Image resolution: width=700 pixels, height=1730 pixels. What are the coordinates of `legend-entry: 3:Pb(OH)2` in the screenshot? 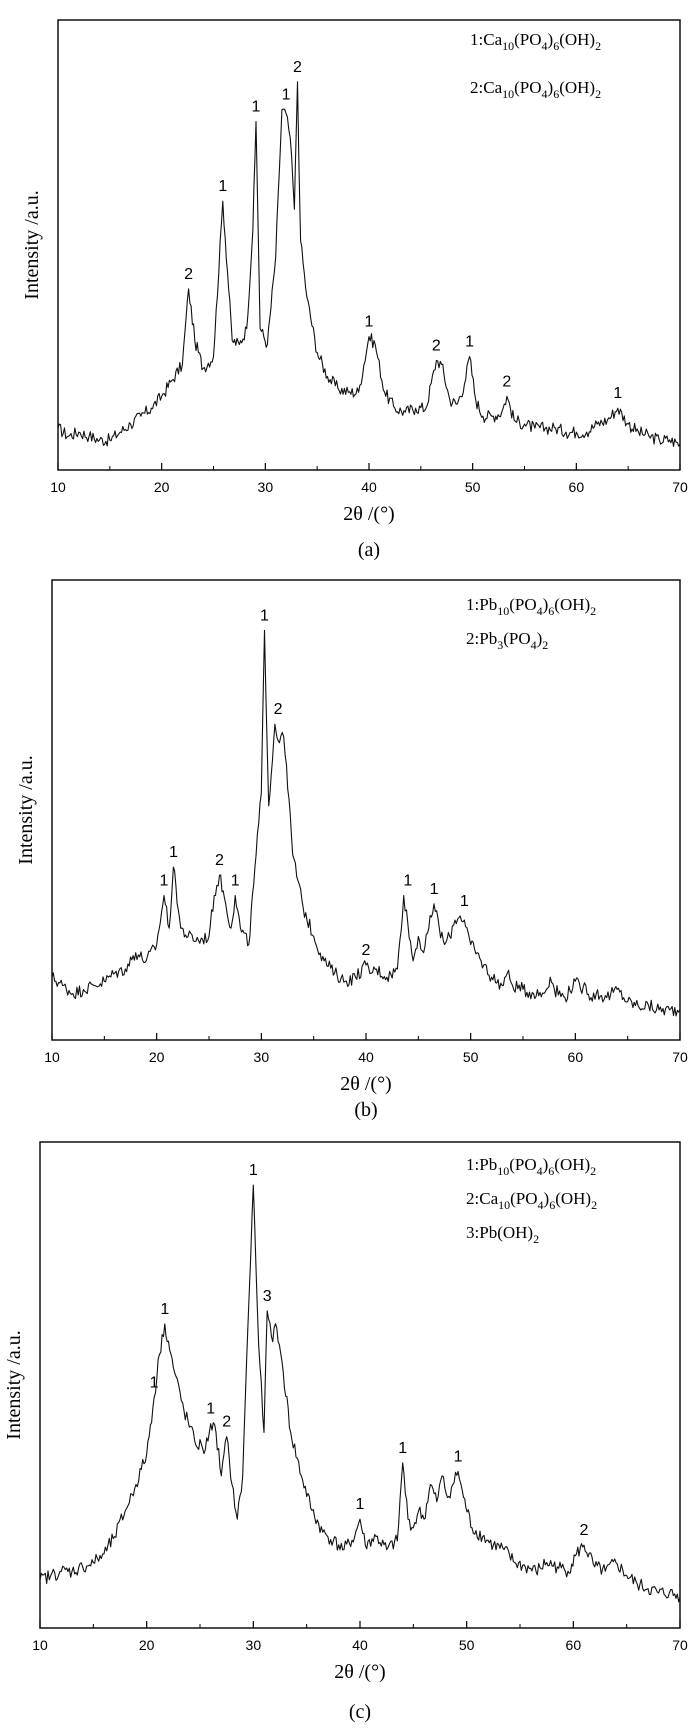 It's located at (502, 1234).